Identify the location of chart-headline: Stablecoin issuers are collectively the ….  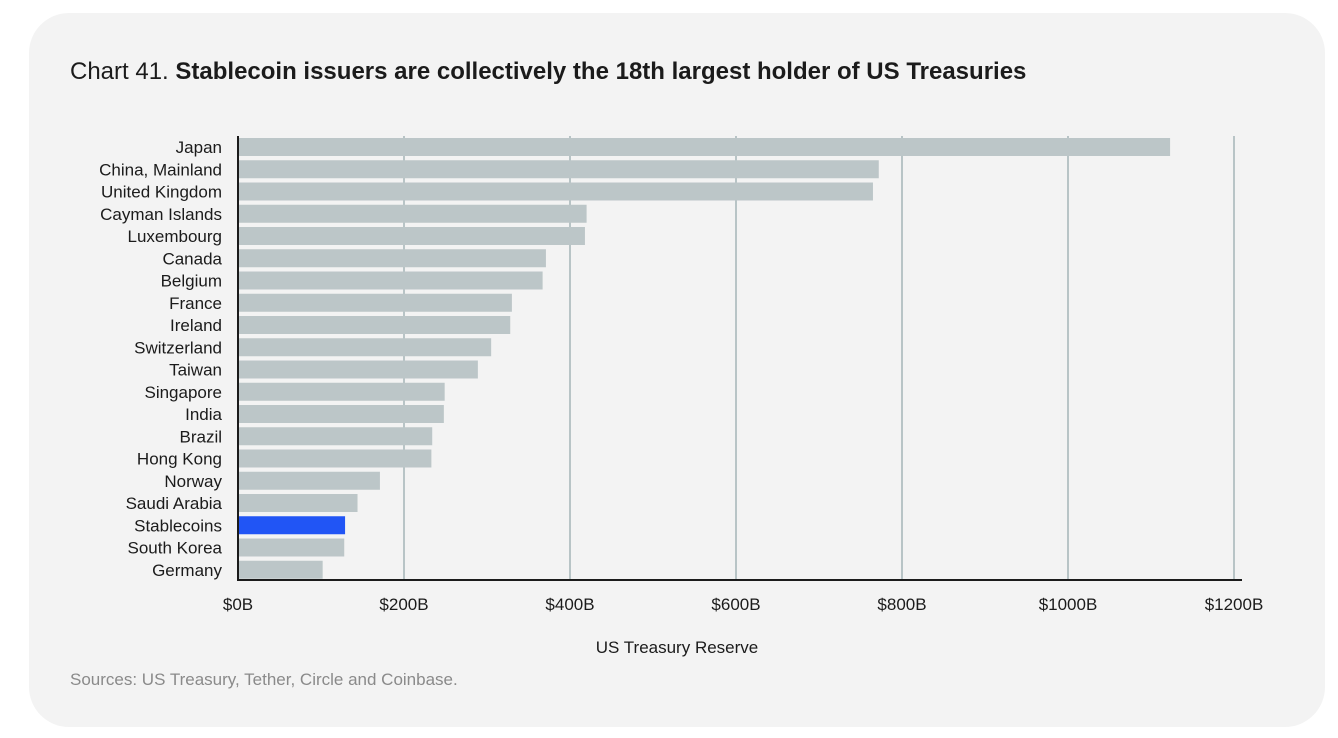
(601, 71).